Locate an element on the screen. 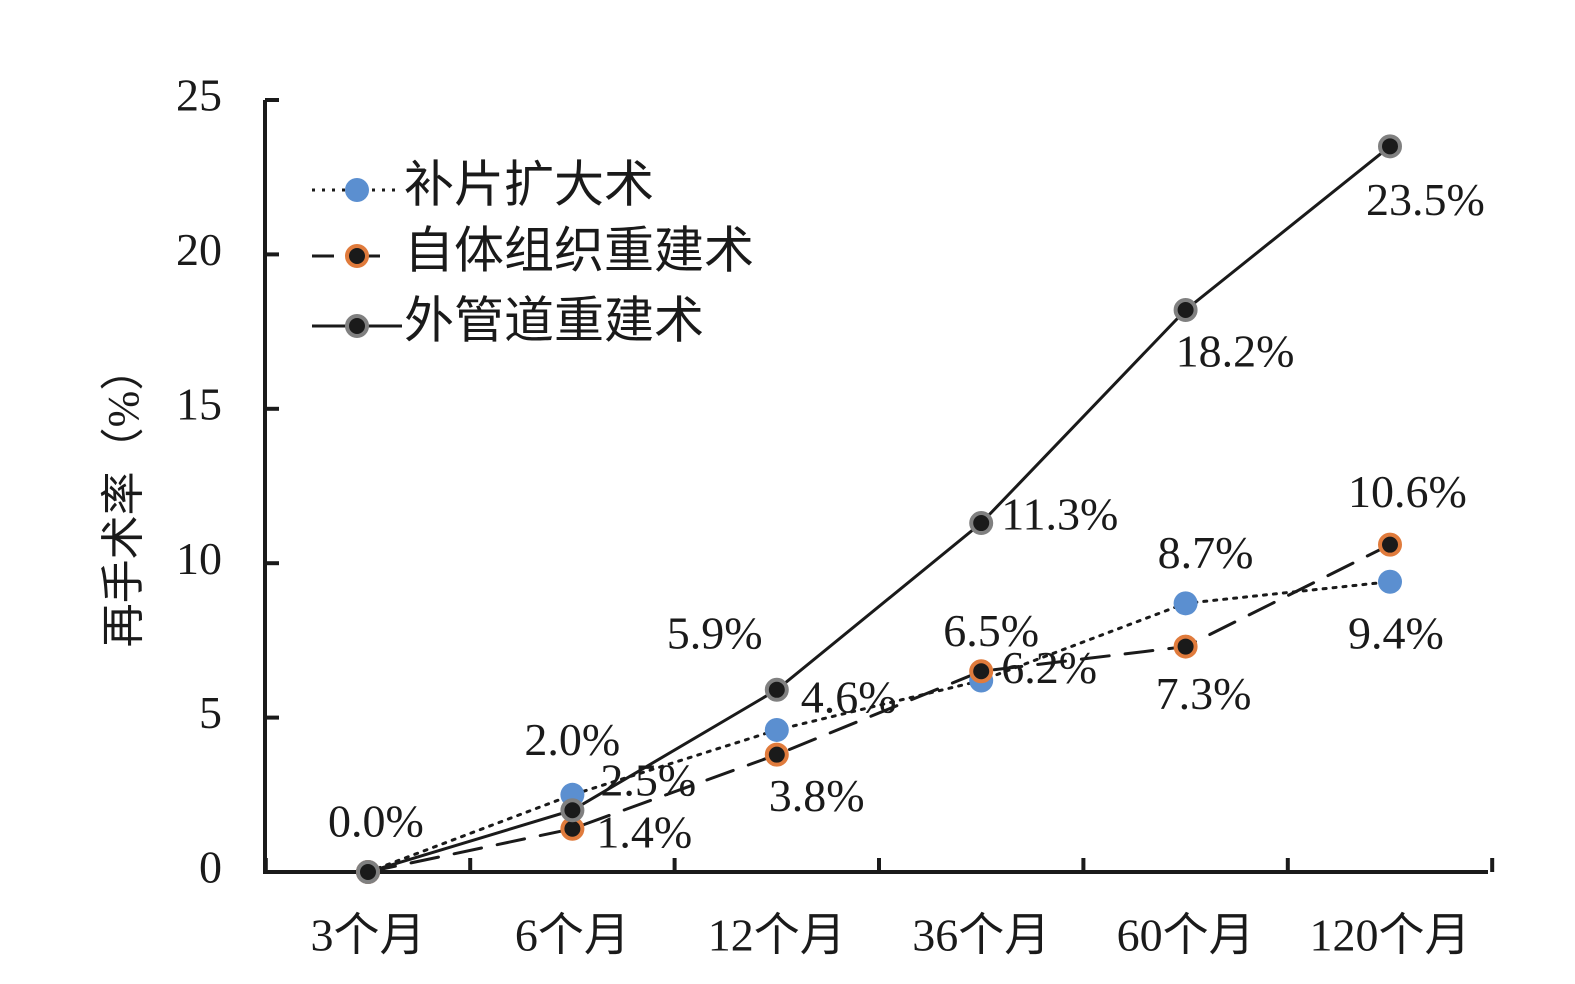 The width and height of the screenshot is (1575, 984). data-label: 6.2% is located at coordinates (1049, 667).